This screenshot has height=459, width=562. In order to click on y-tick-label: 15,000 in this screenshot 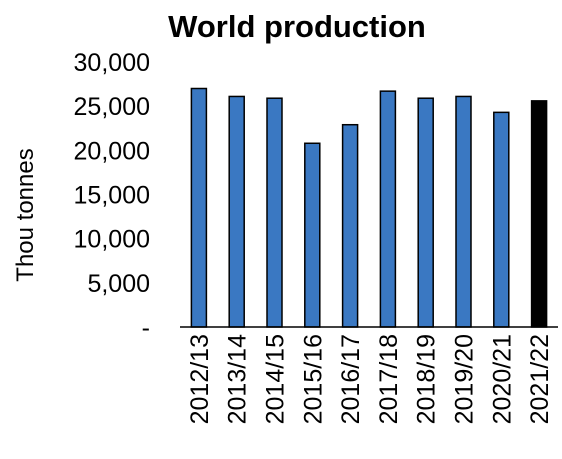, I will do `click(112, 196)`.